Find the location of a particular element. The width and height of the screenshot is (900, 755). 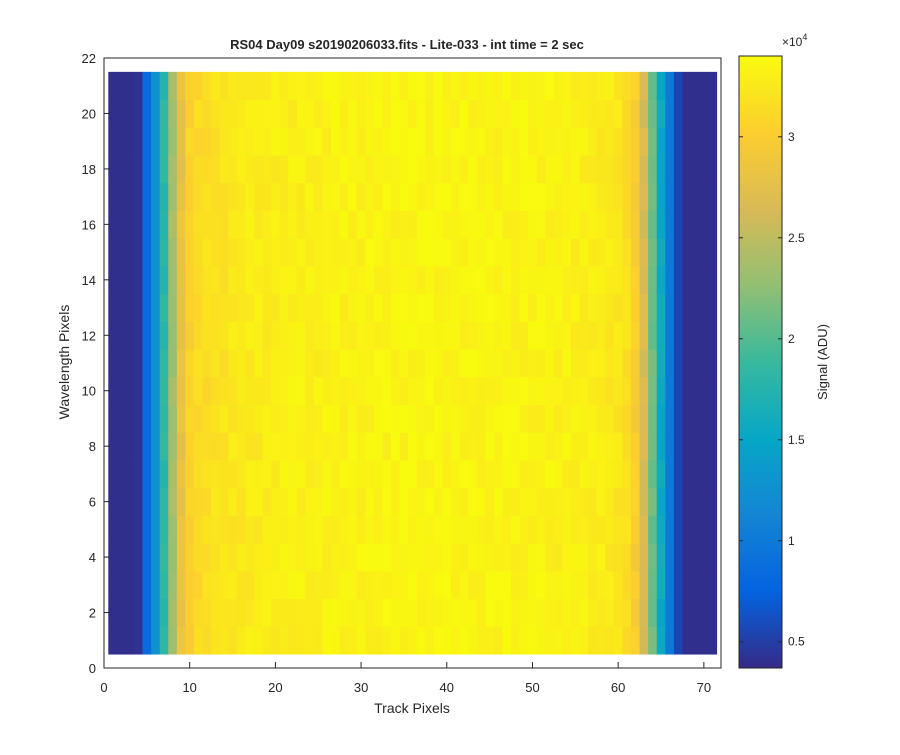

colorbar-tick-label: 2 is located at coordinates (791, 339).